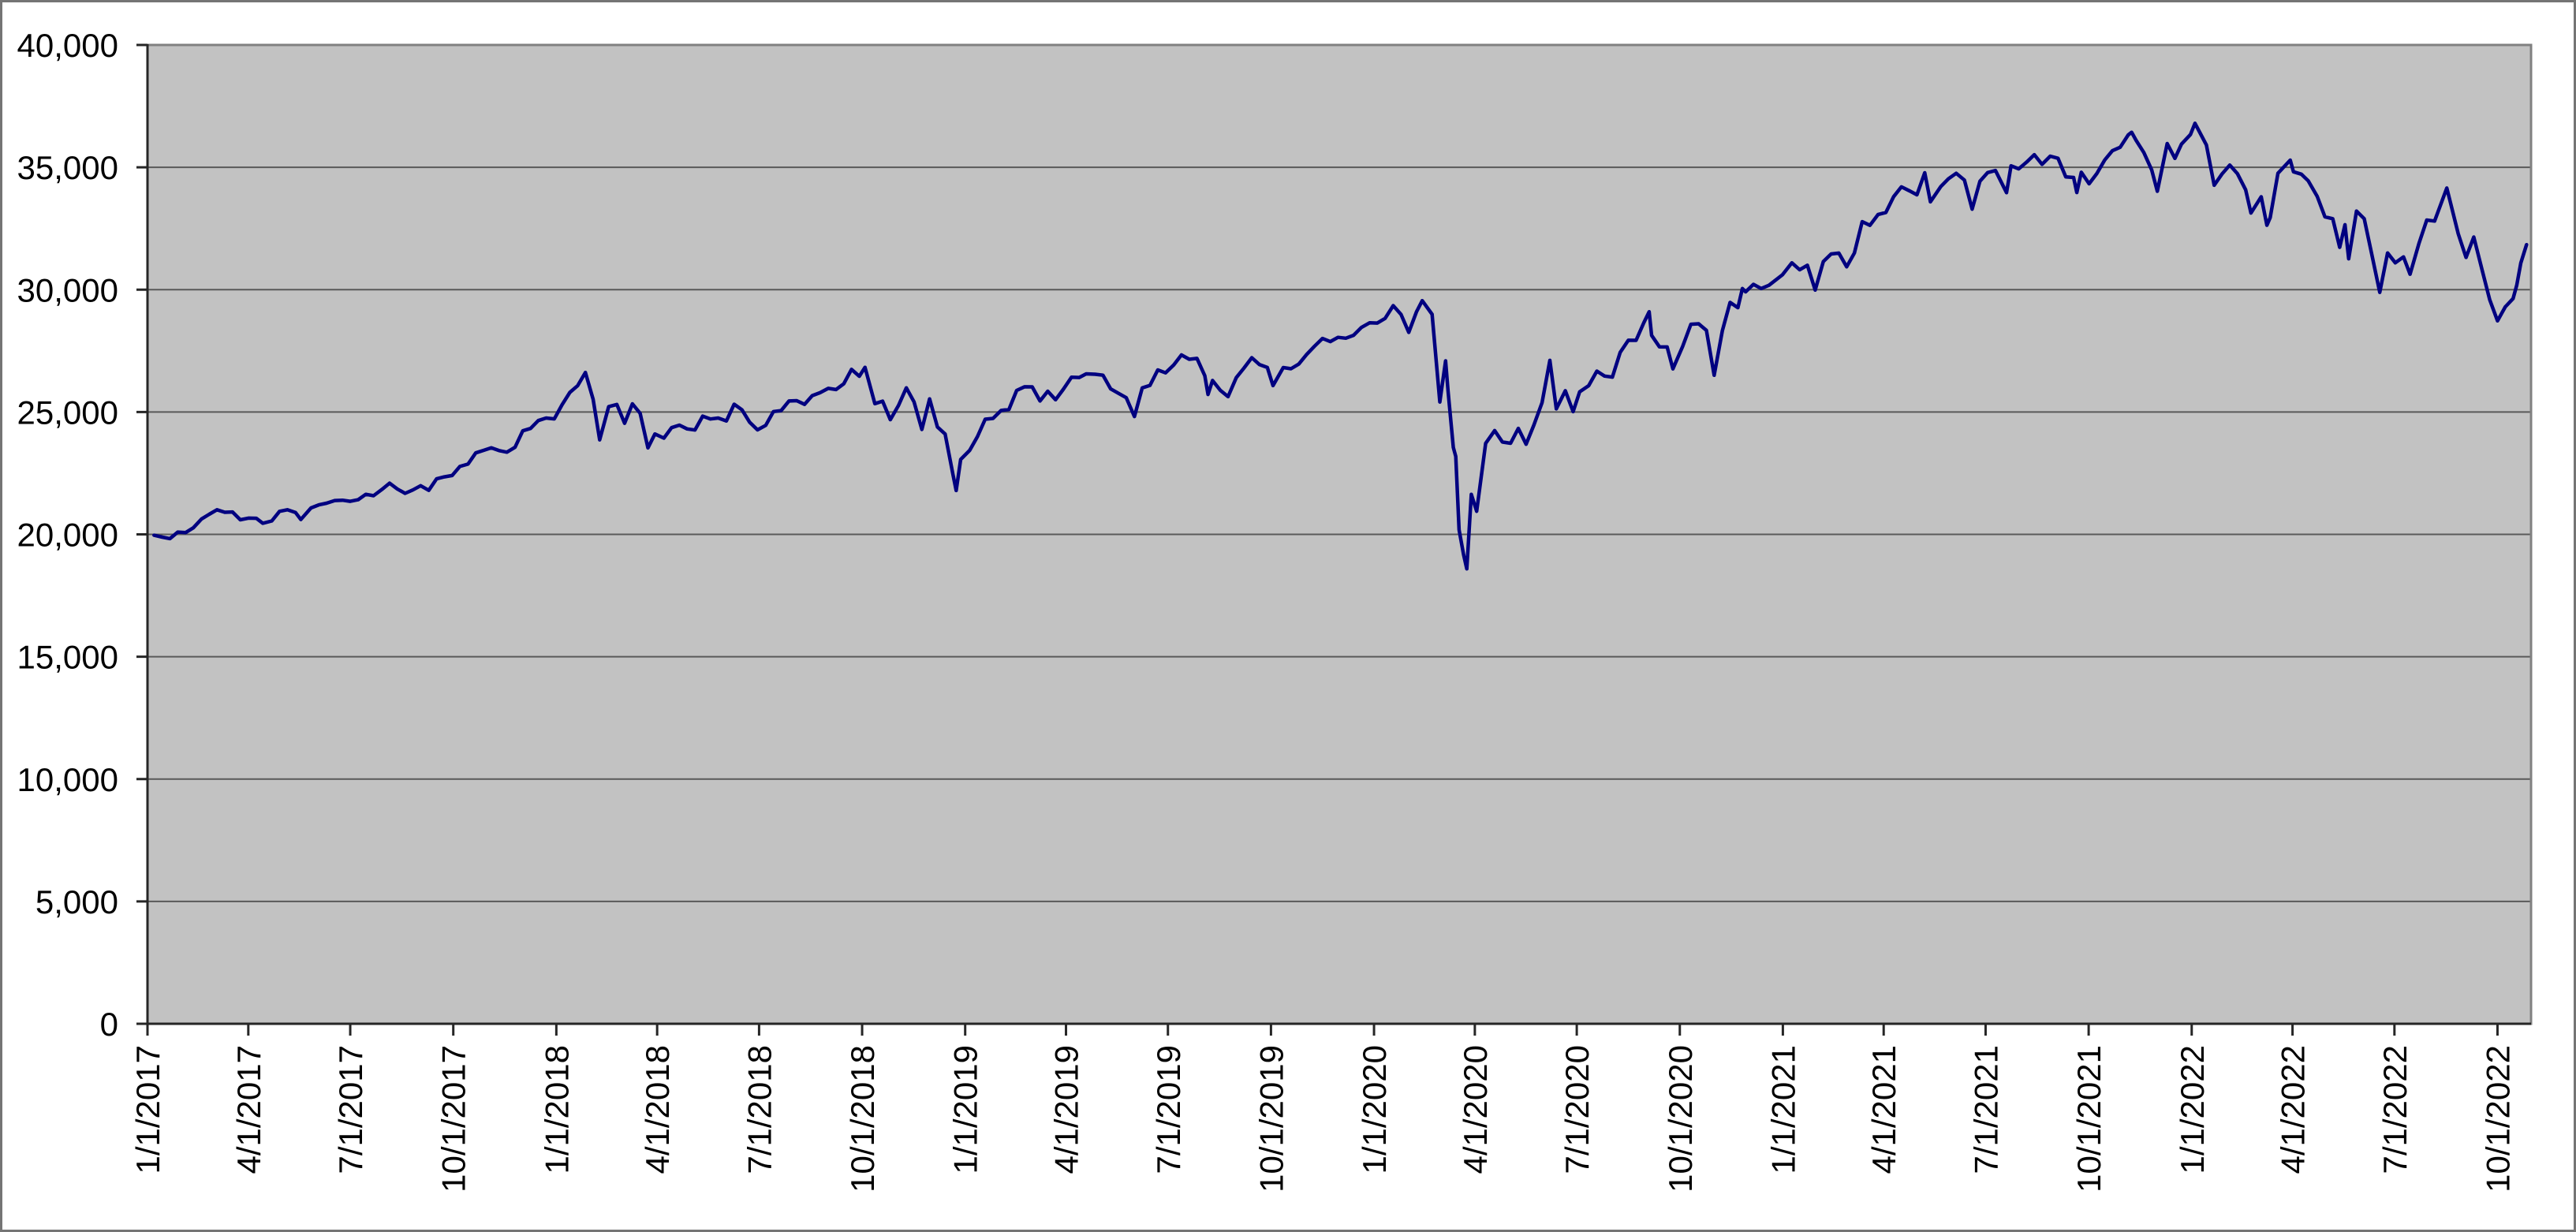 The height and width of the screenshot is (1232, 2576). I want to click on x-axis-label: 1/1/2021, so click(1782, 1109).